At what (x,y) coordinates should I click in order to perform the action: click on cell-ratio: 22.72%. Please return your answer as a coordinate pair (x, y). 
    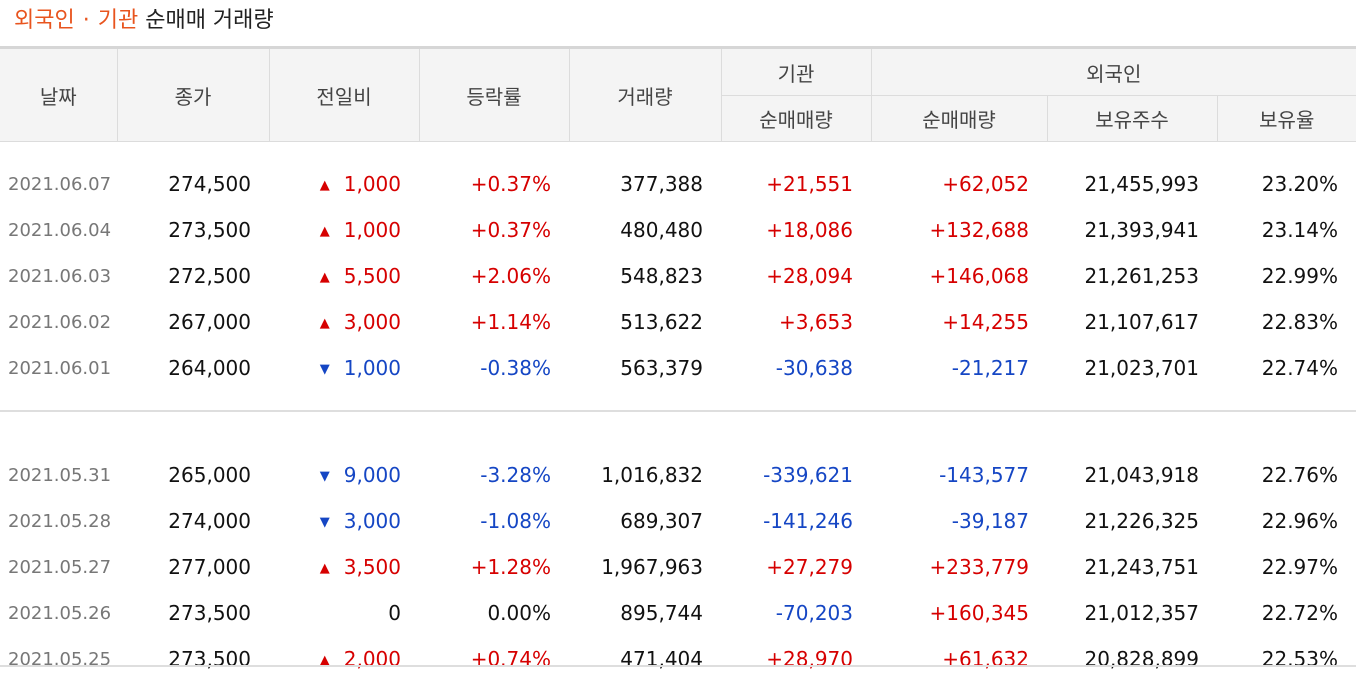
    Looking at the image, I should click on (1286, 613).